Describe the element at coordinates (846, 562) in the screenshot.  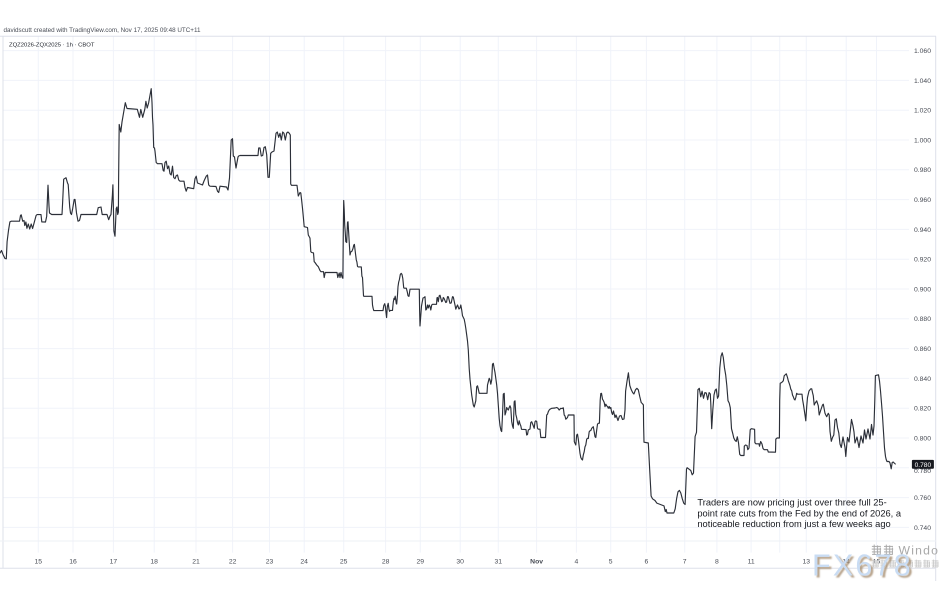
I see `svg-text: 14` at that location.